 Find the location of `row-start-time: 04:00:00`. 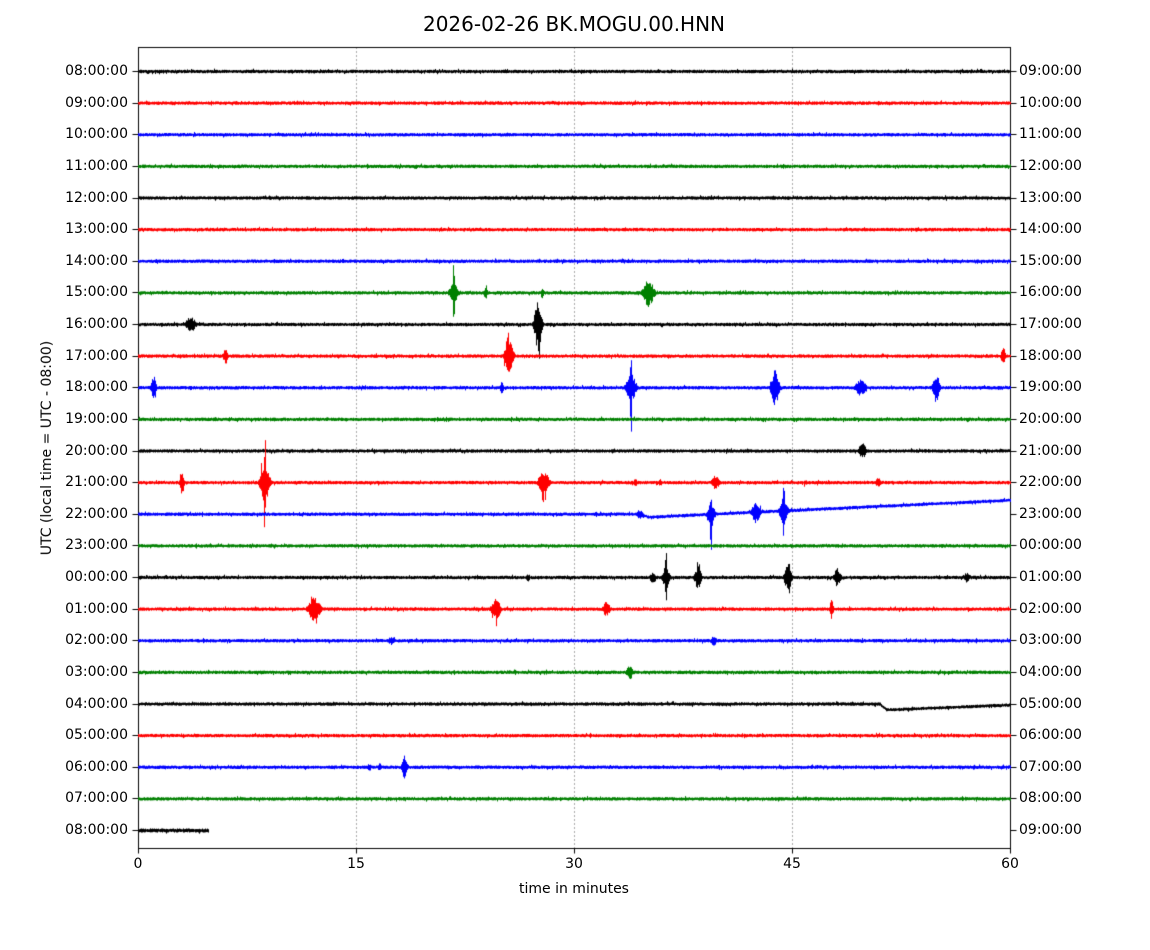

row-start-time: 04:00:00 is located at coordinates (96, 703).